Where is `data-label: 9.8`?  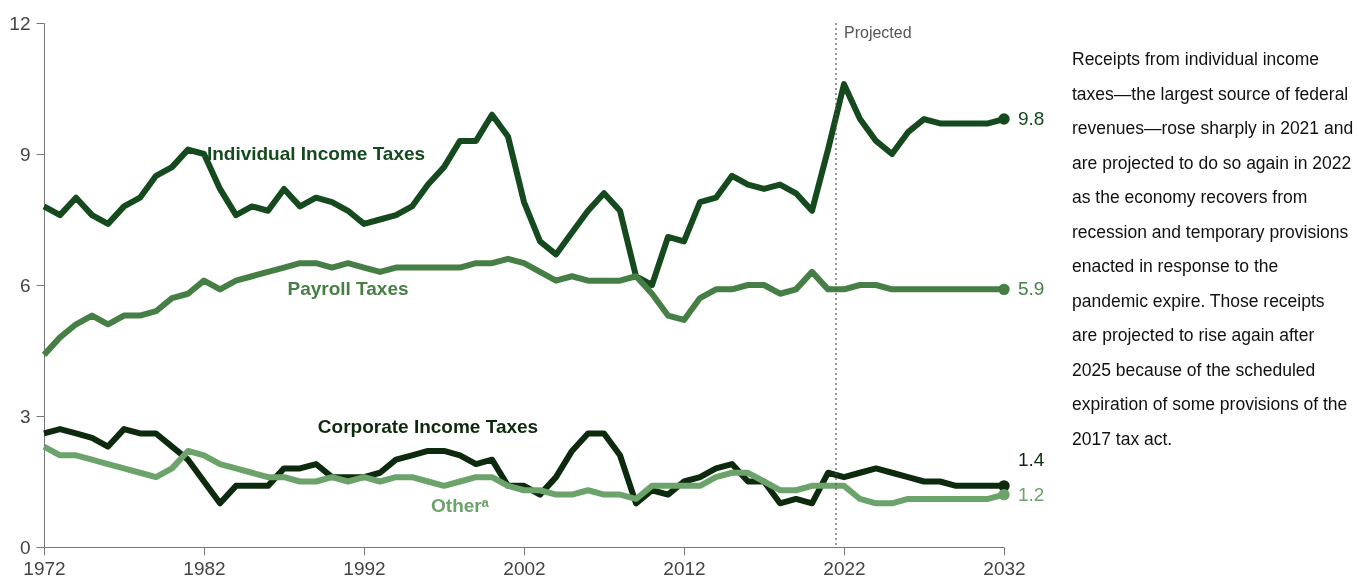
data-label: 9.8 is located at coordinates (1031, 119).